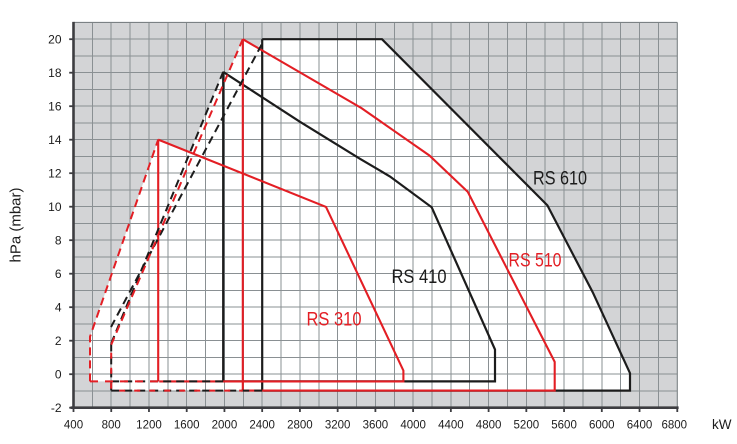 The height and width of the screenshot is (444, 737). Describe the element at coordinates (527, 426) in the screenshot. I see `svg-text: 5200` at that location.